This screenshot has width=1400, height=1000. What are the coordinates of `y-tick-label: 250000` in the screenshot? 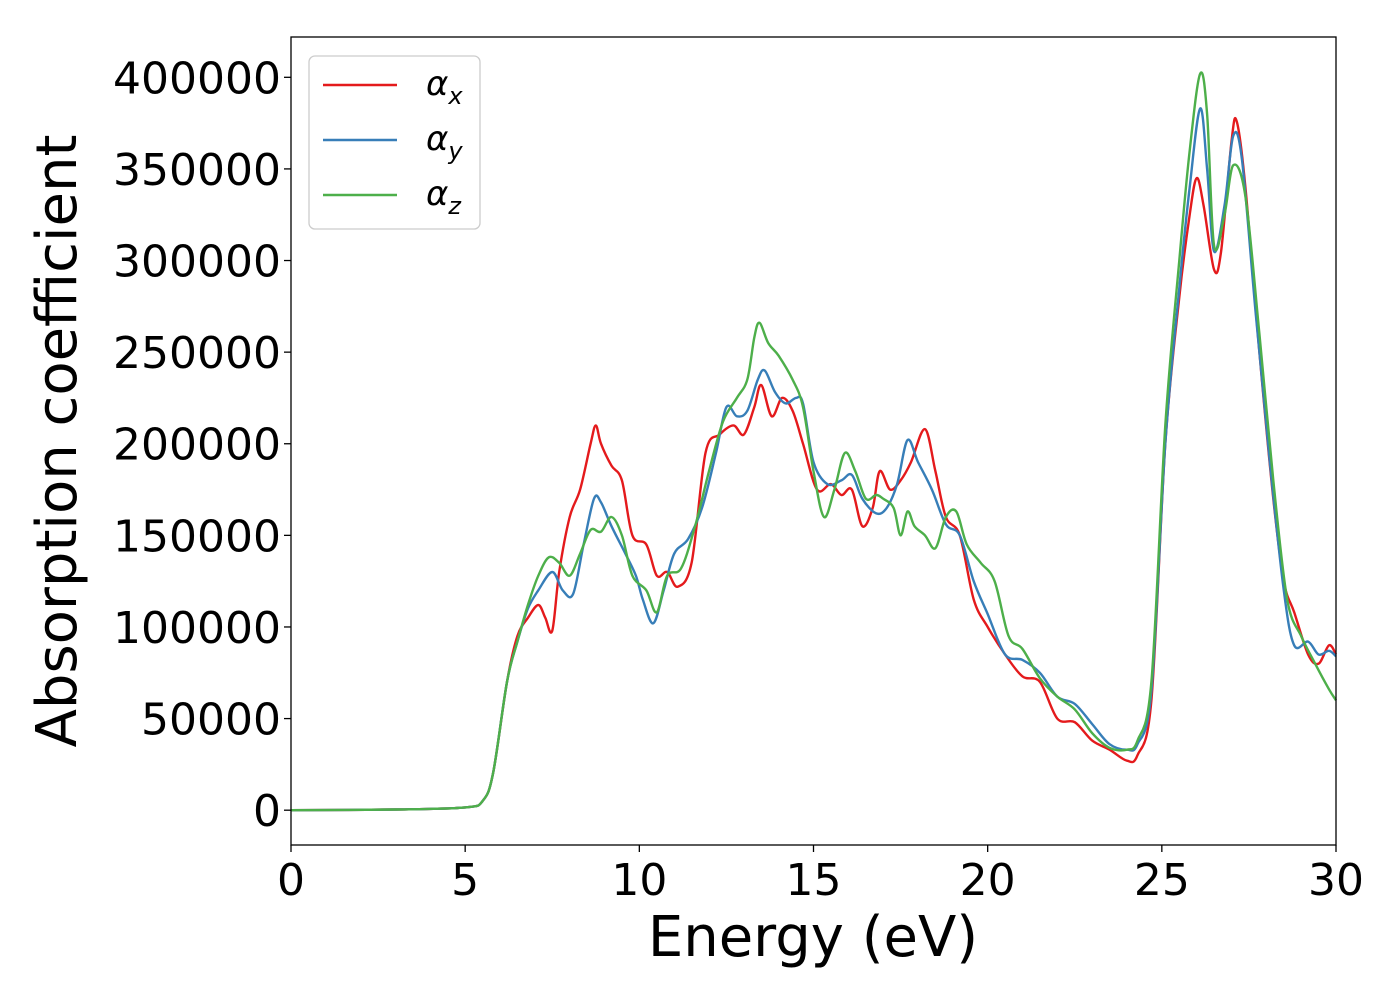 It's located at (197, 353).